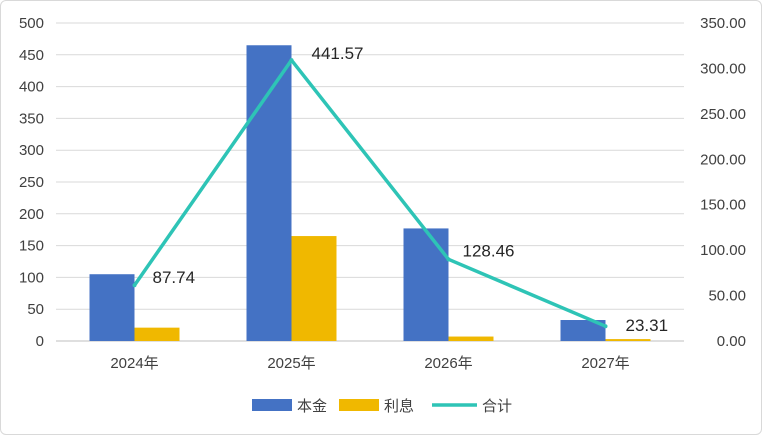 This screenshot has height=435, width=762. Describe the element at coordinates (723, 114) in the screenshot. I see `right-axis-tick-label: 250.00` at that location.